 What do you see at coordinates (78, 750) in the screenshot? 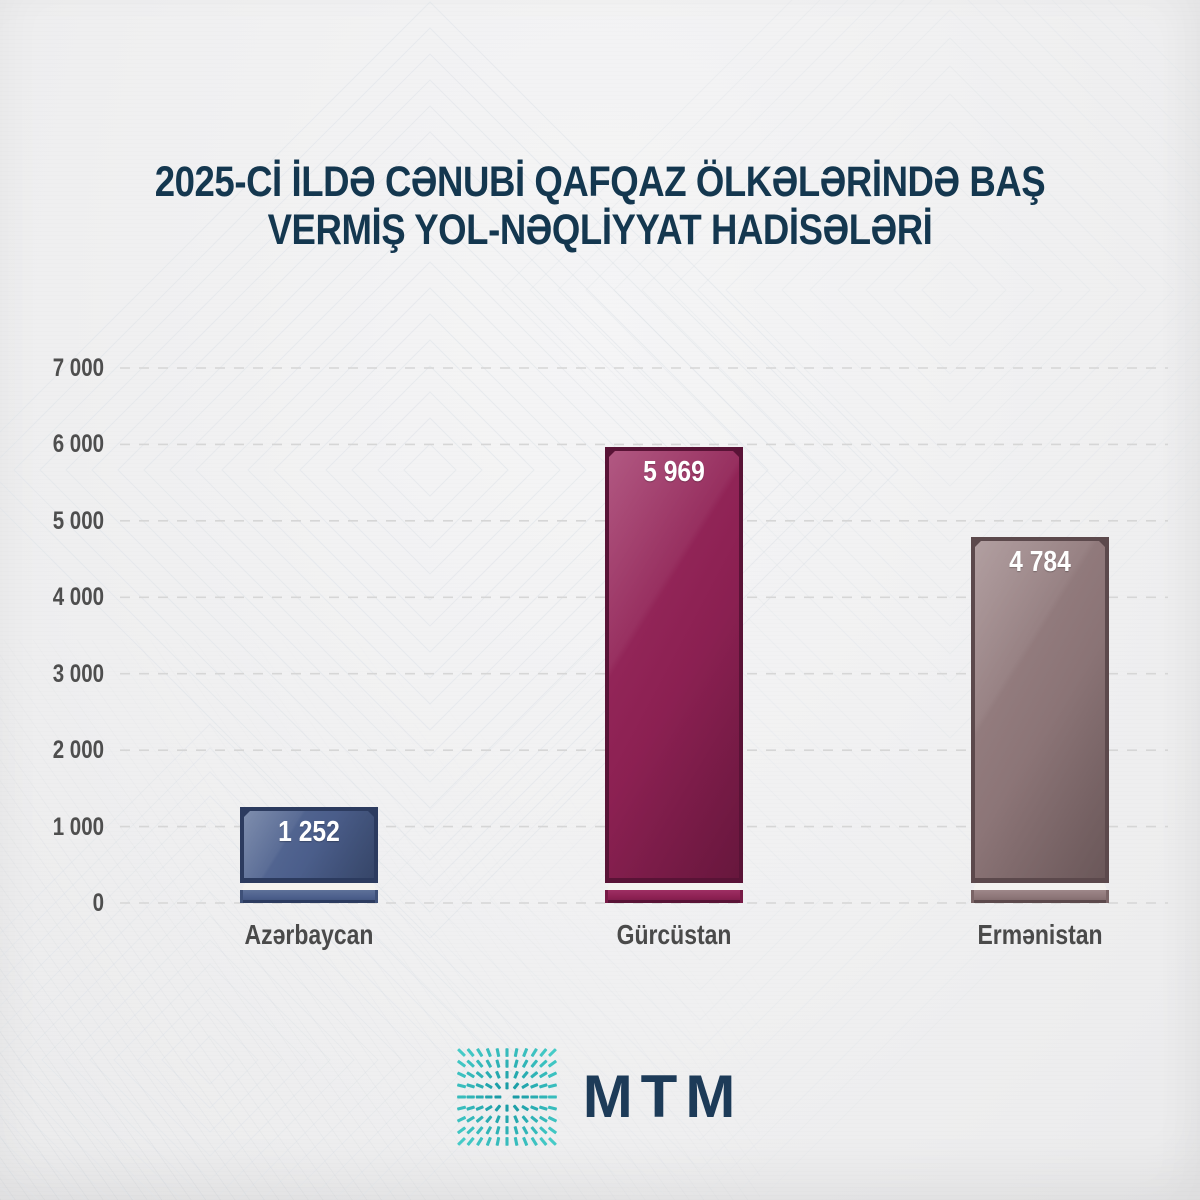
I see `y-axis-tick-label: 2 000` at bounding box center [78, 750].